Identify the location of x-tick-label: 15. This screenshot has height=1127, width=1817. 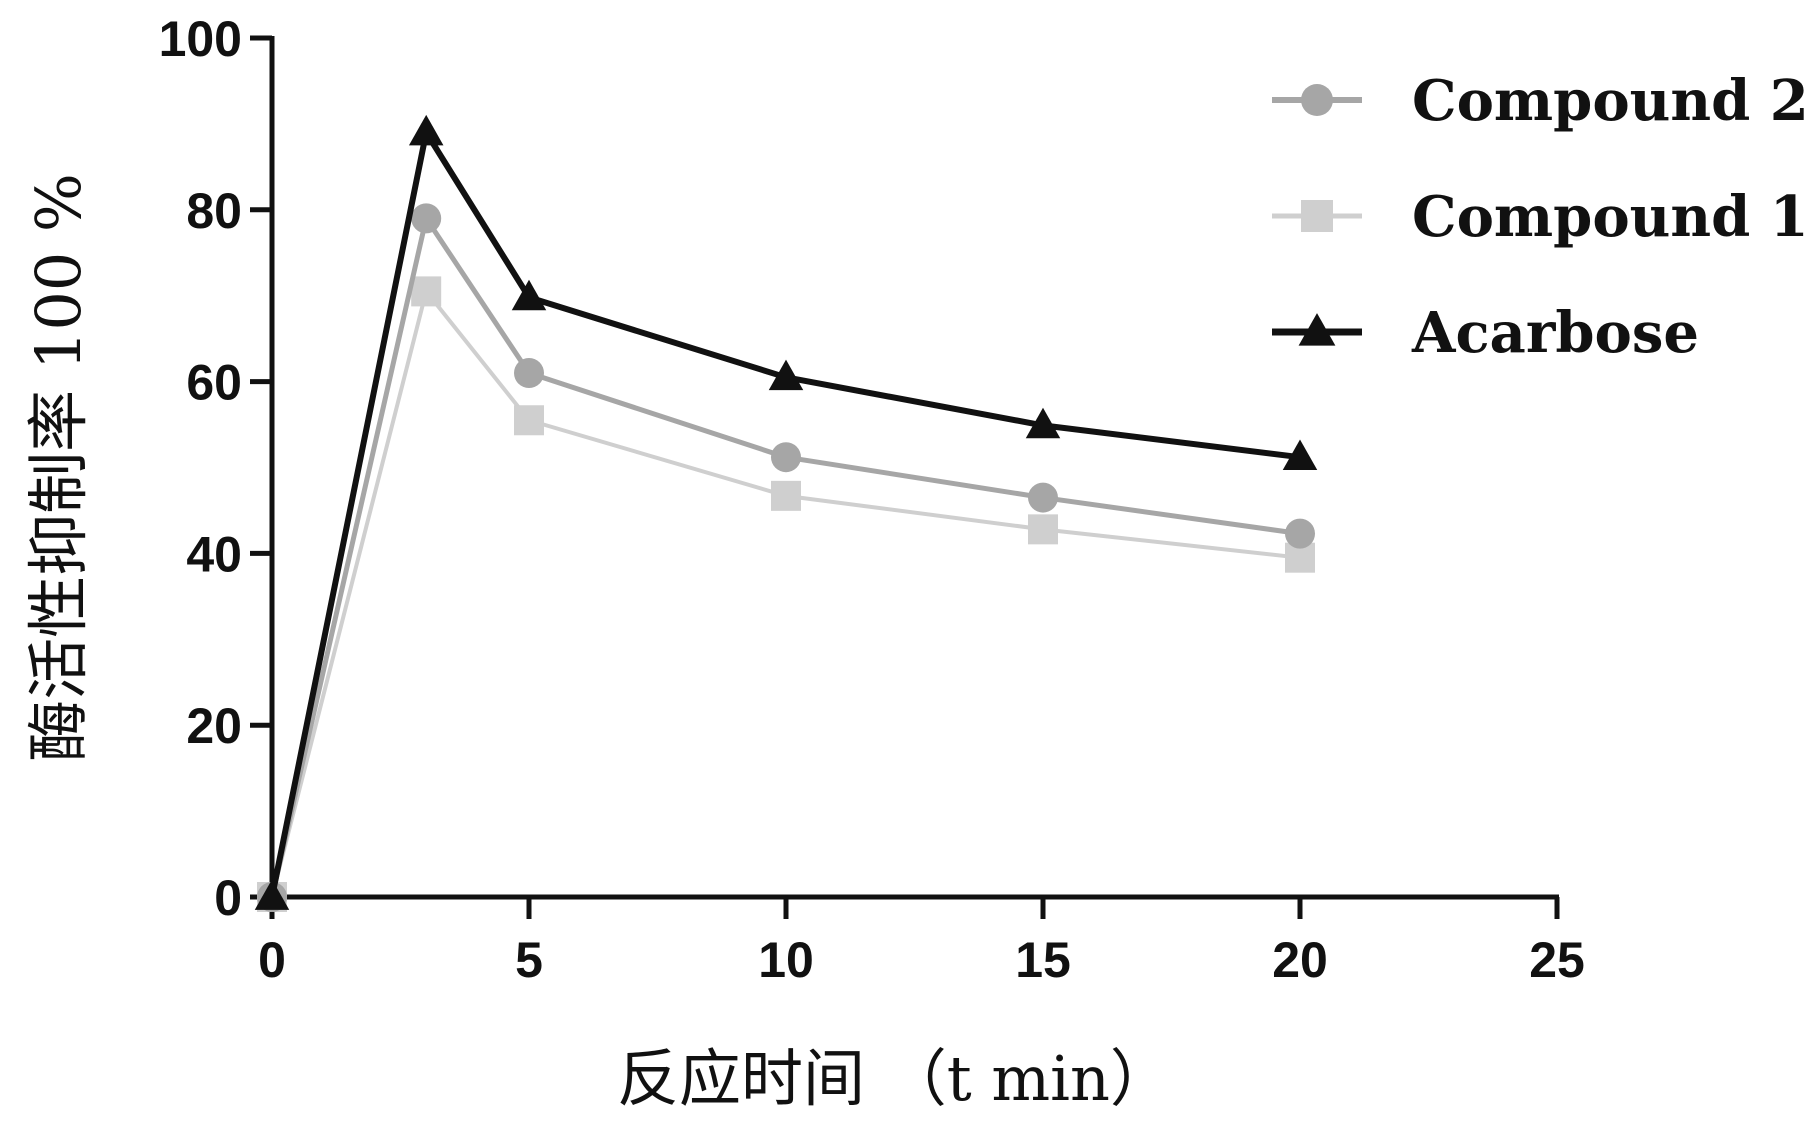
(1043, 960).